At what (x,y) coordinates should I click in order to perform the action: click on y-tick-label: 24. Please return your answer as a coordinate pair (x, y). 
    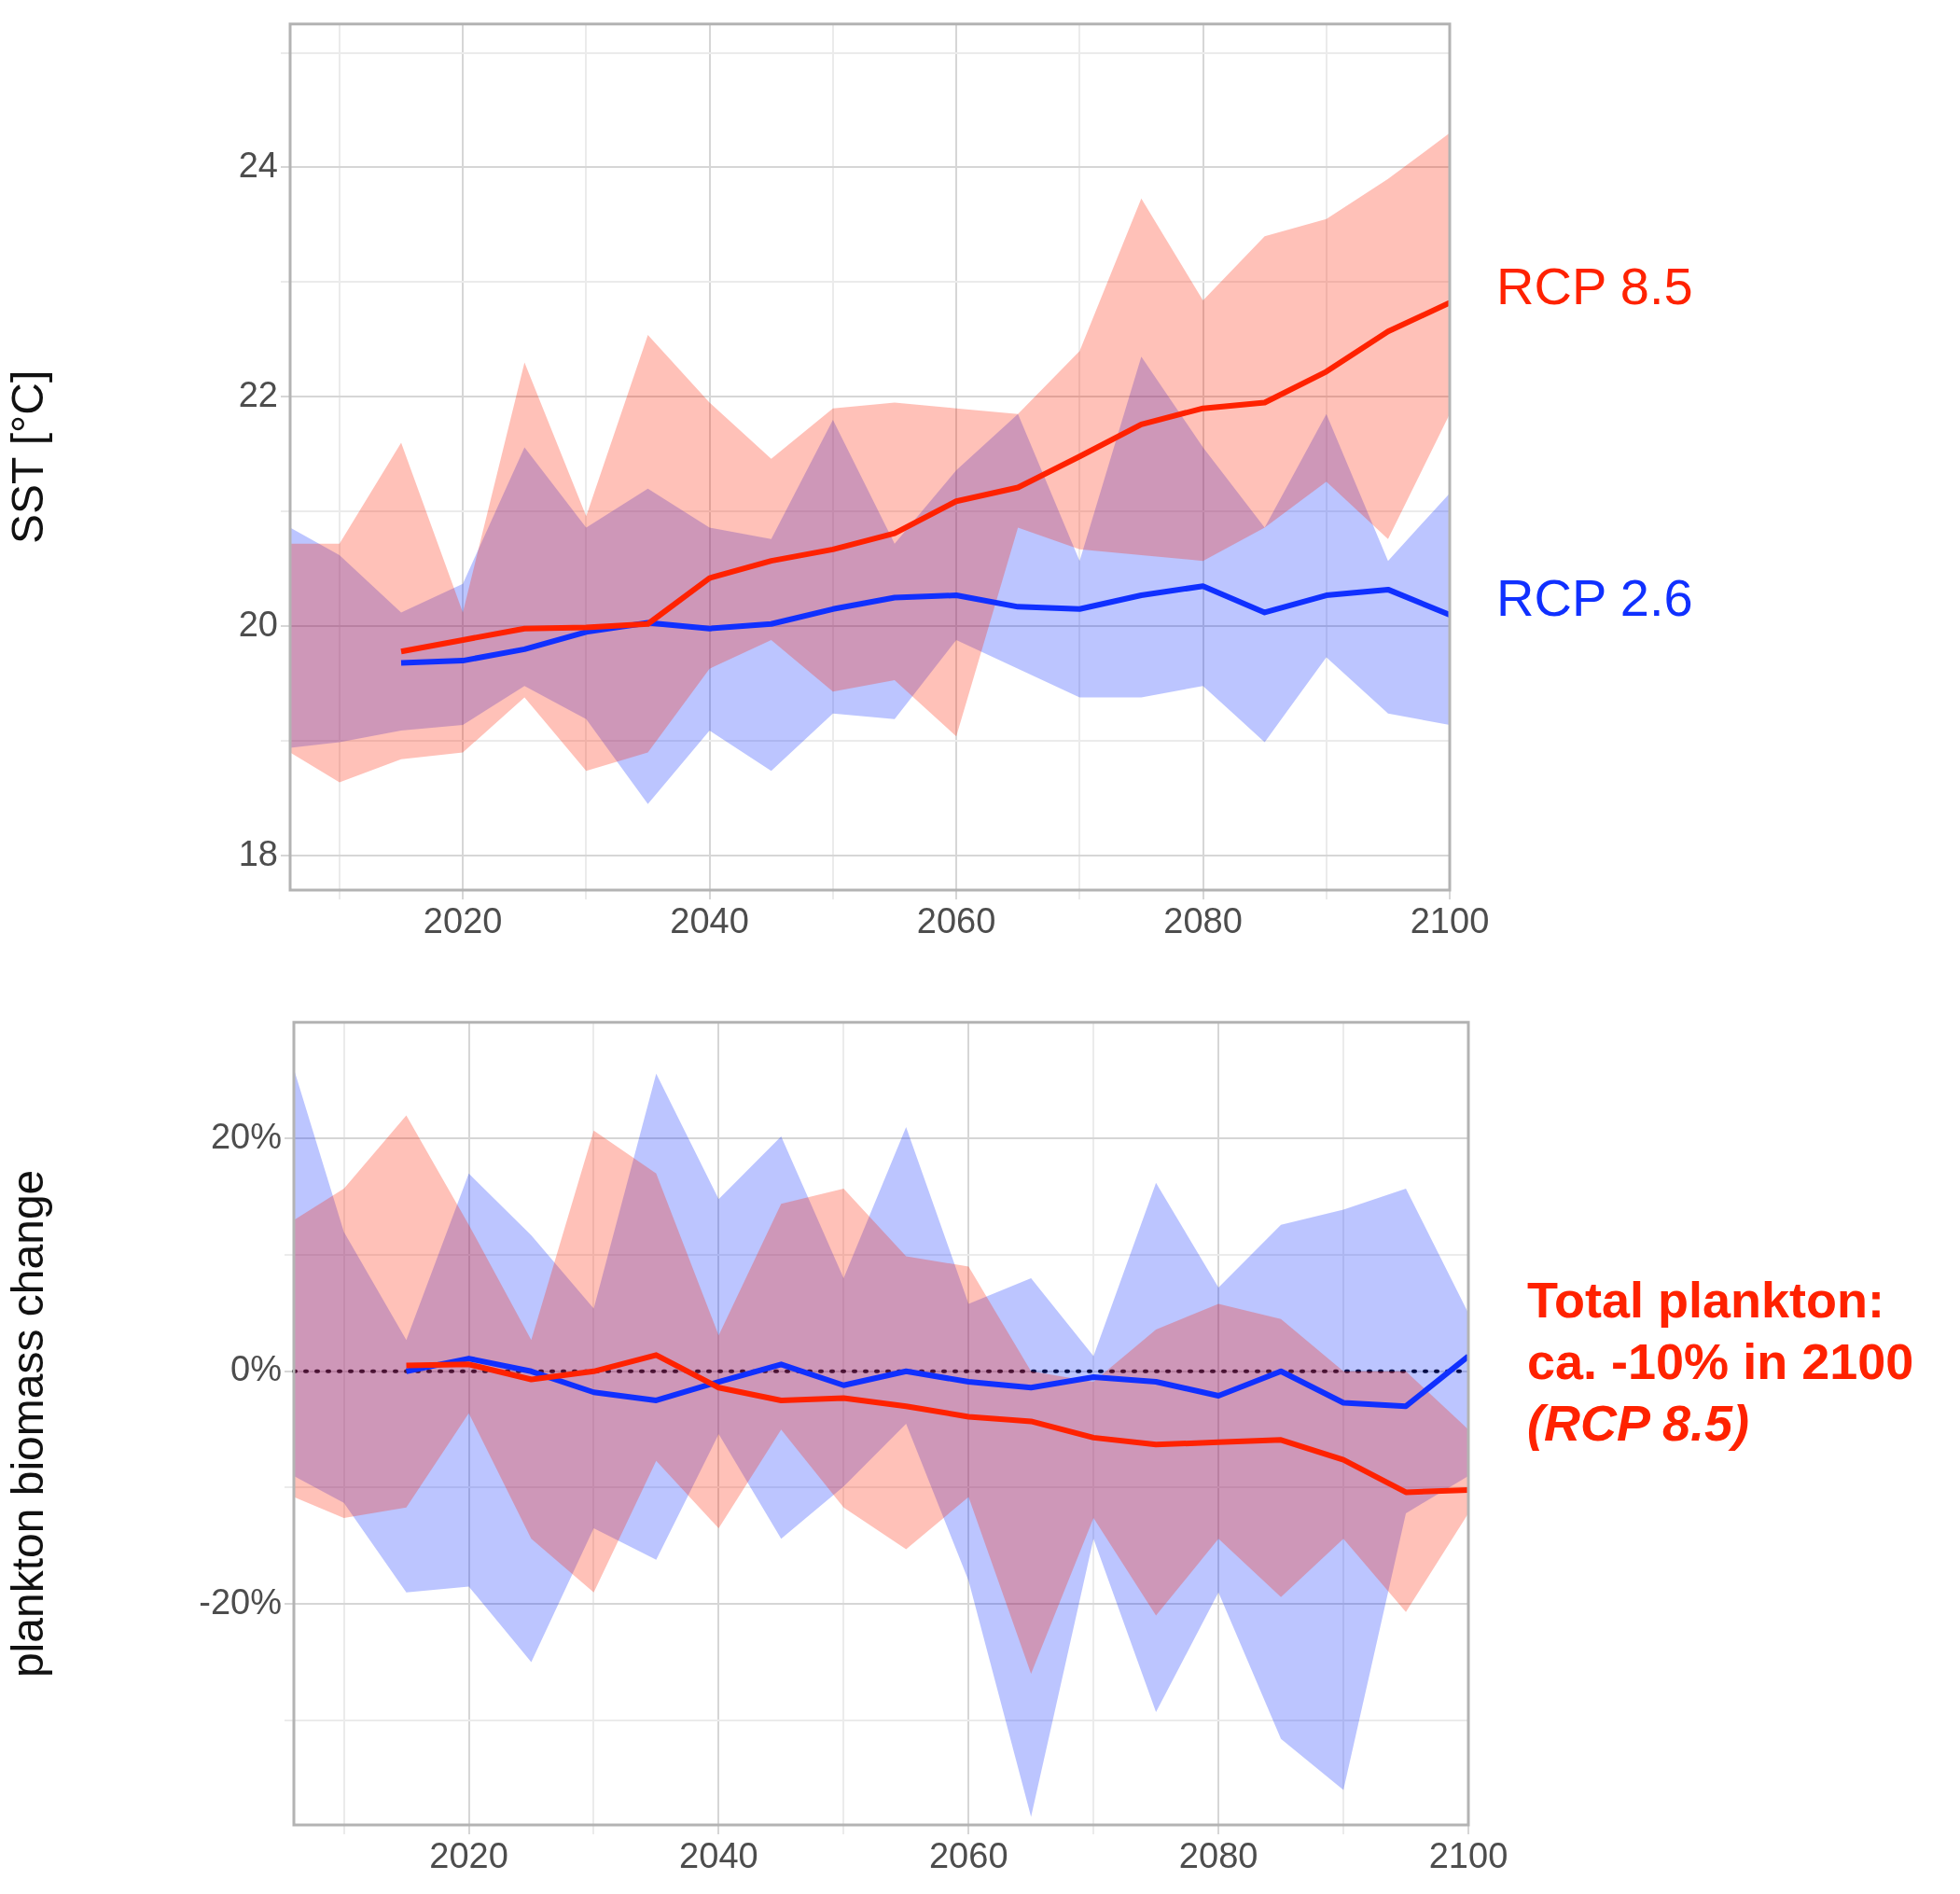
    Looking at the image, I should click on (258, 165).